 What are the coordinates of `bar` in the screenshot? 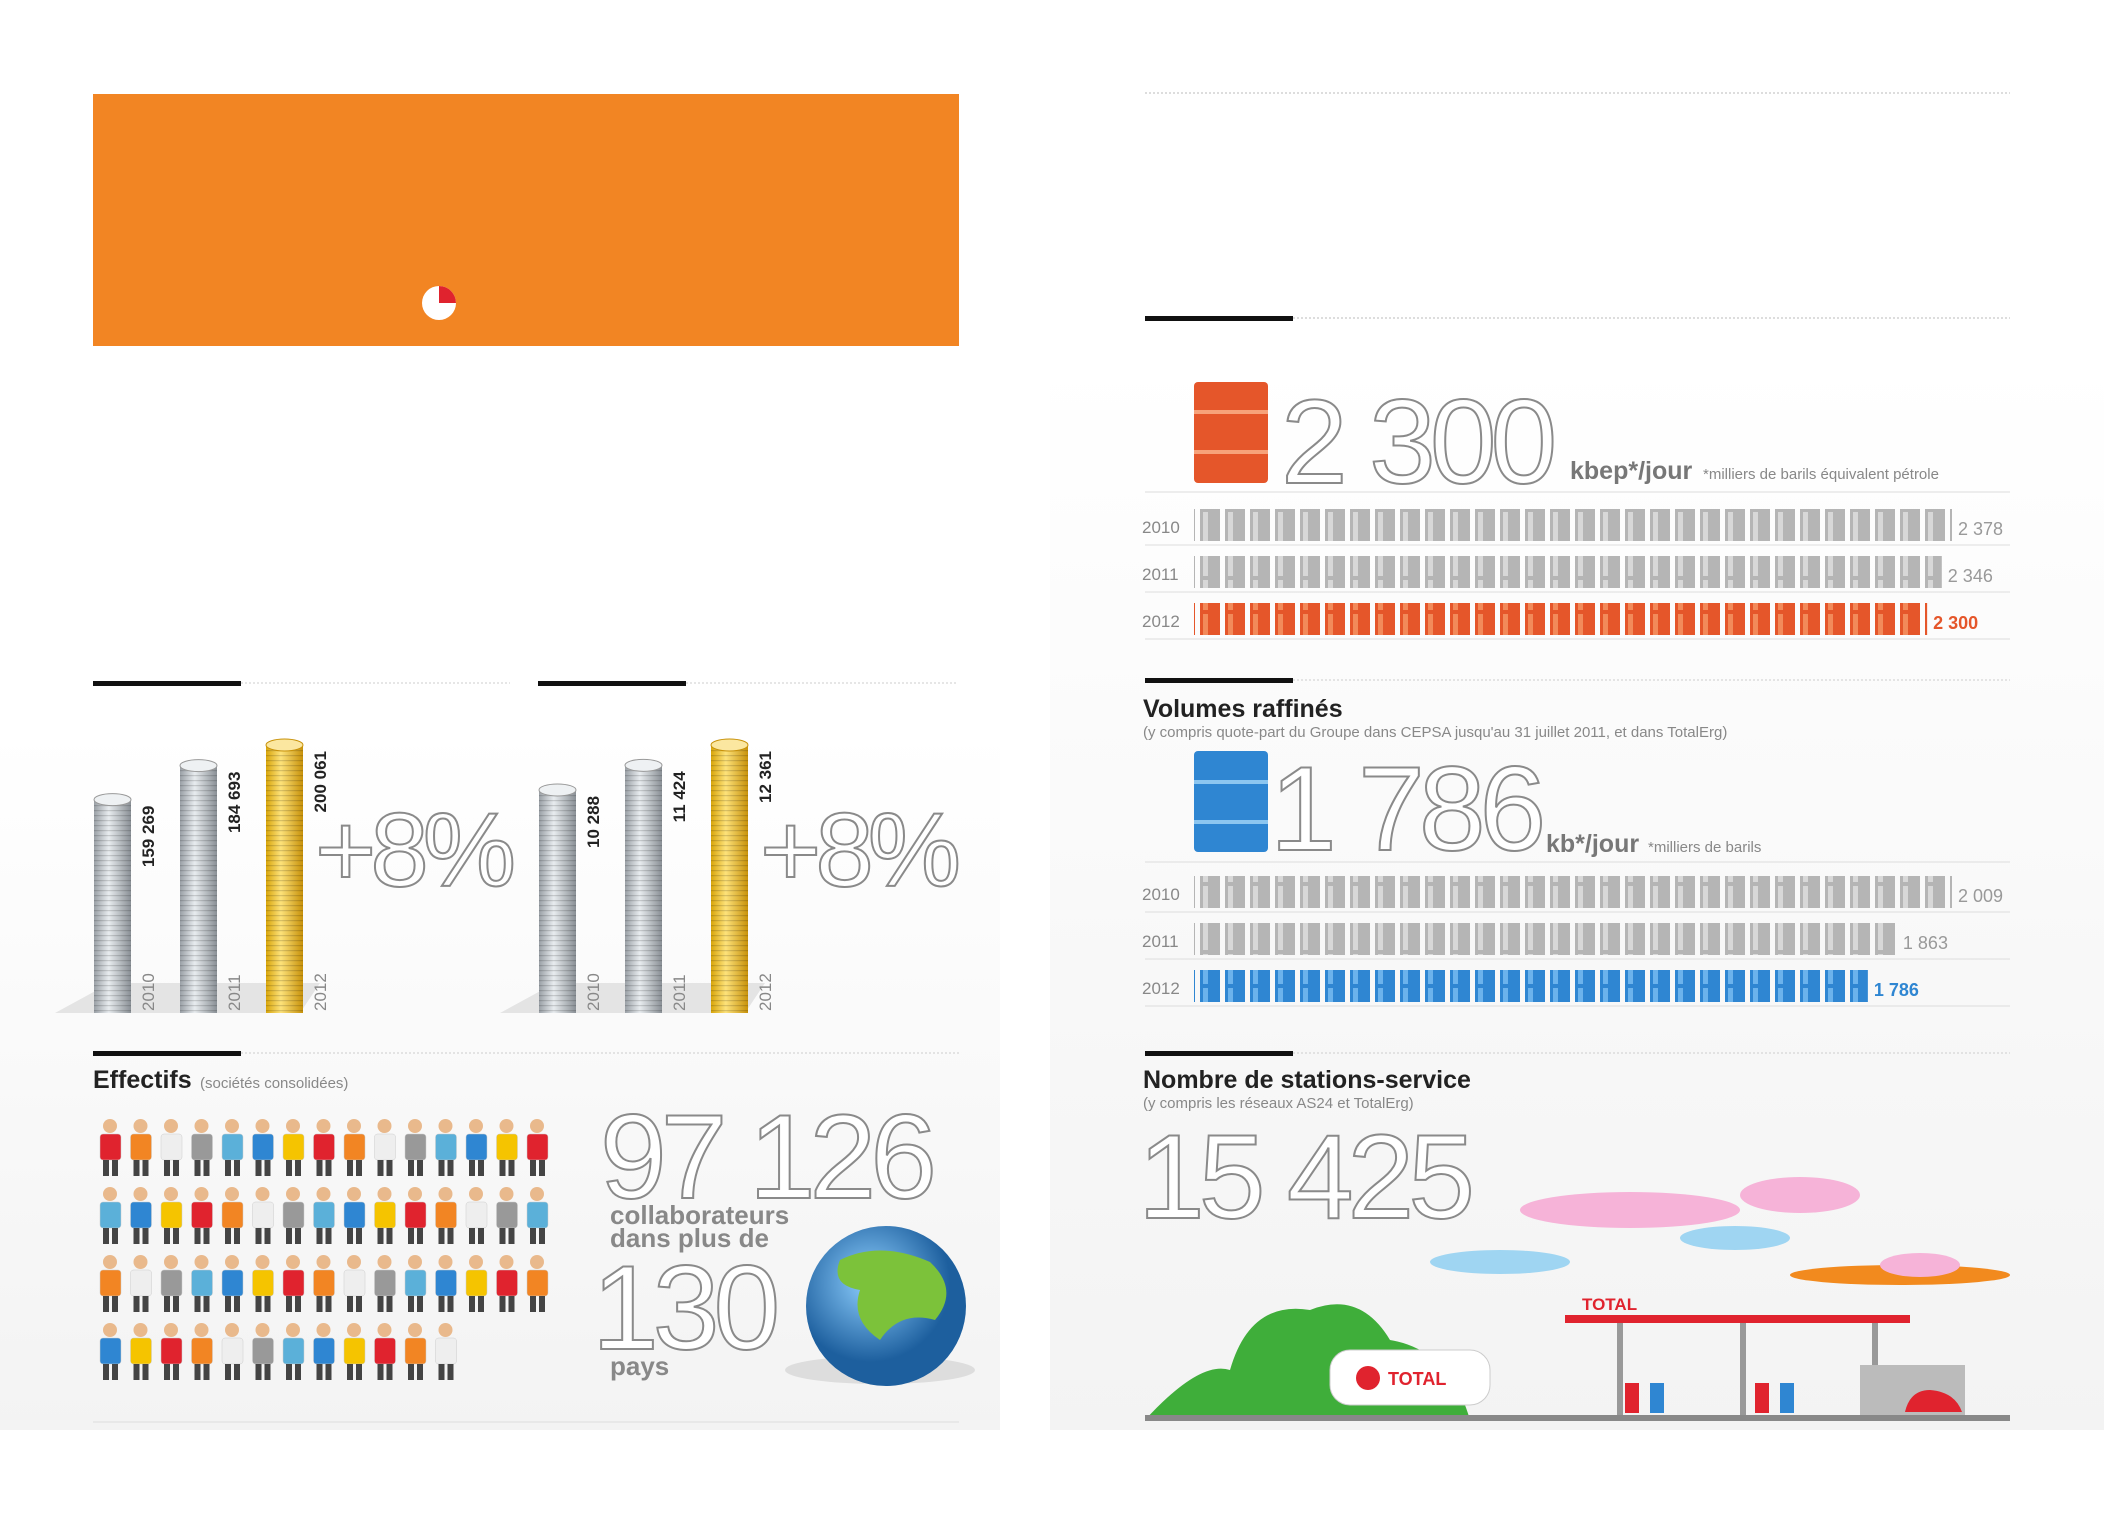 It's located at (1545, 939).